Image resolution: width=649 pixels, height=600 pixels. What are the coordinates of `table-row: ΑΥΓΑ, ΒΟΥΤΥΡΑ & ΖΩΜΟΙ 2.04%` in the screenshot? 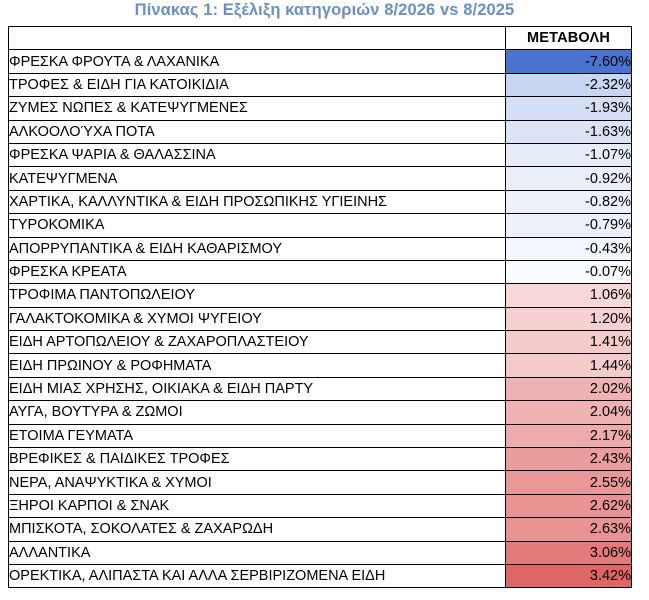 It's located at (320, 412).